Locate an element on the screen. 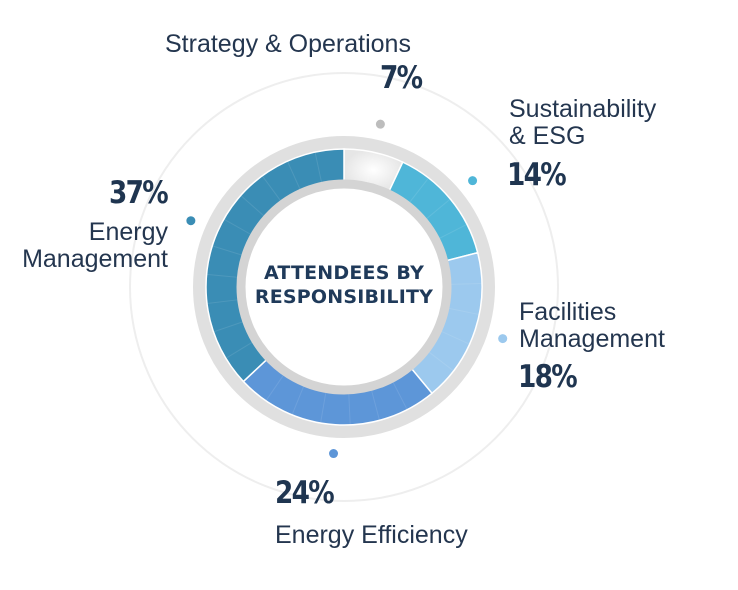 The width and height of the screenshot is (738, 590). slice-label-efficiency-line-1: Energy Efficiency is located at coordinates (371, 535).